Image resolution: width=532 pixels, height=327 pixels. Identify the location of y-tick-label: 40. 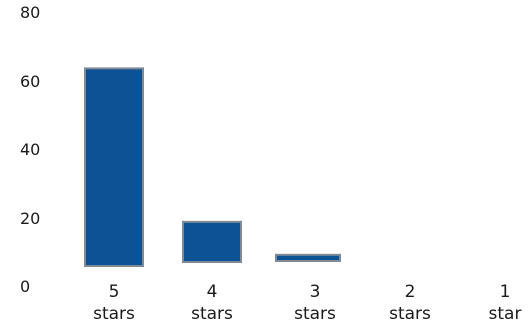
(30, 149).